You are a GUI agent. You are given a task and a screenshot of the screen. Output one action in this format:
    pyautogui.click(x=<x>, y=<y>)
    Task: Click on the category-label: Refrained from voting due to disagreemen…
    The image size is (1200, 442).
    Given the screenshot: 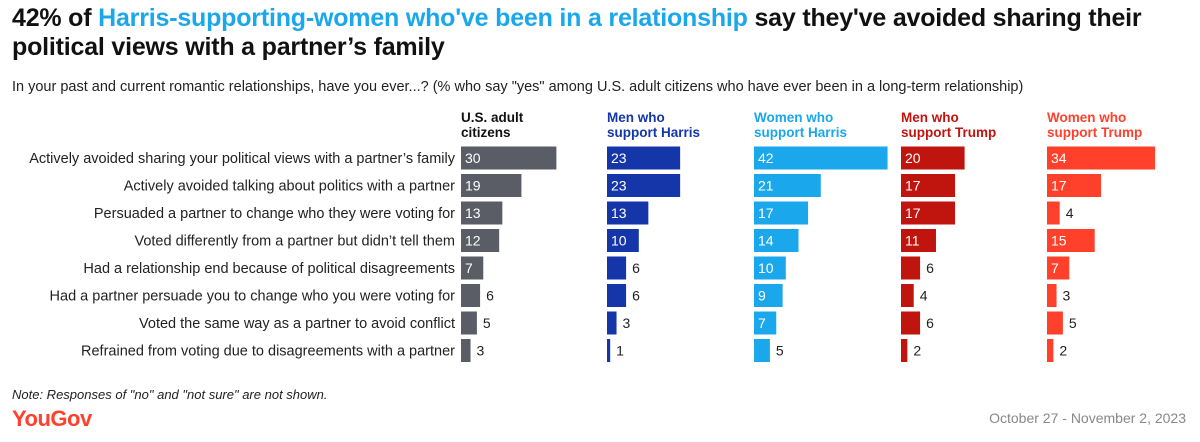 What is the action you would take?
    pyautogui.click(x=268, y=352)
    